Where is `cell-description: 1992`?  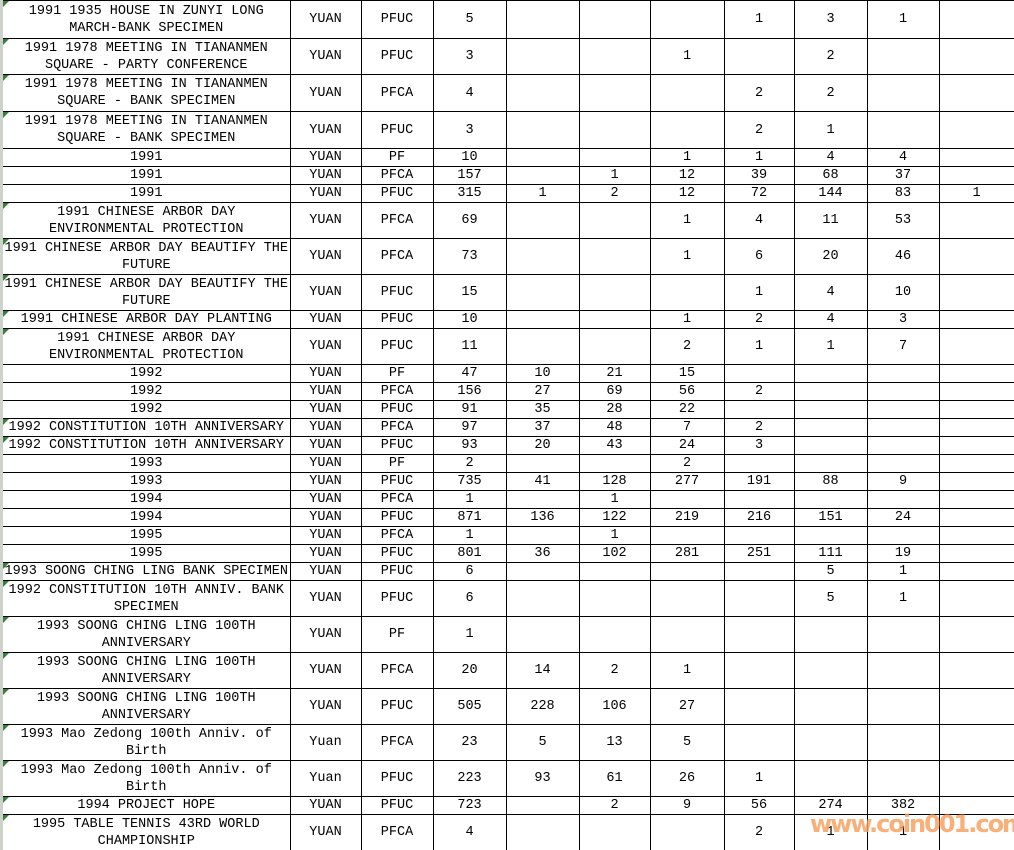 cell-description: 1992 is located at coordinates (147, 409).